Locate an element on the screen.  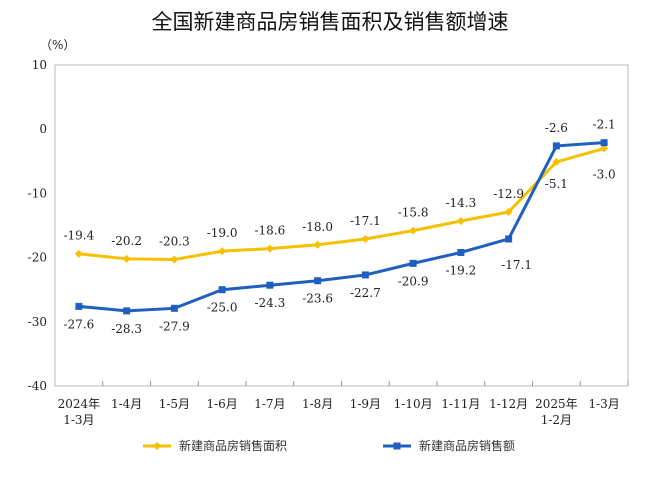
data-label: -27.6 is located at coordinates (78, 324).